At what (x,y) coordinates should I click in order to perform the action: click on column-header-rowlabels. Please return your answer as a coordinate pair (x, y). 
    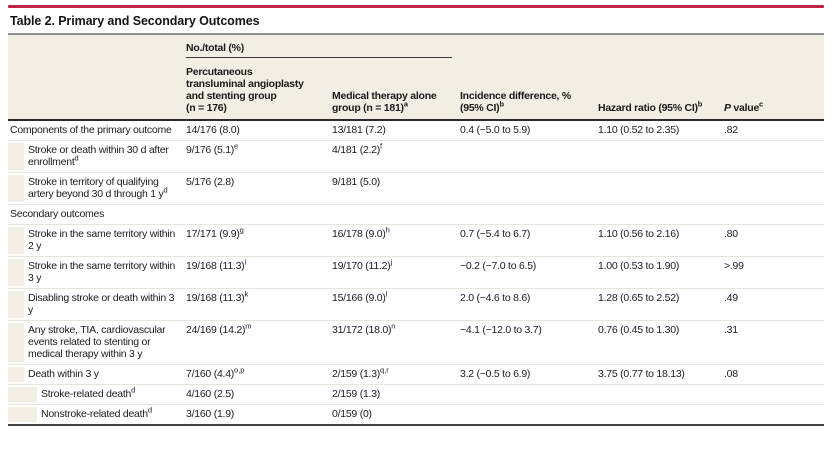
    Looking at the image, I should click on (97, 93).